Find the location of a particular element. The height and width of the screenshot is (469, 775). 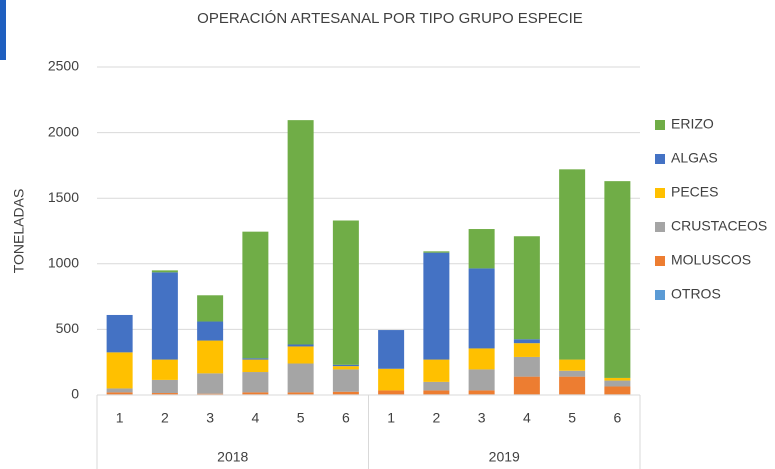

y-axis-title: TONELADAS is located at coordinates (19, 231).